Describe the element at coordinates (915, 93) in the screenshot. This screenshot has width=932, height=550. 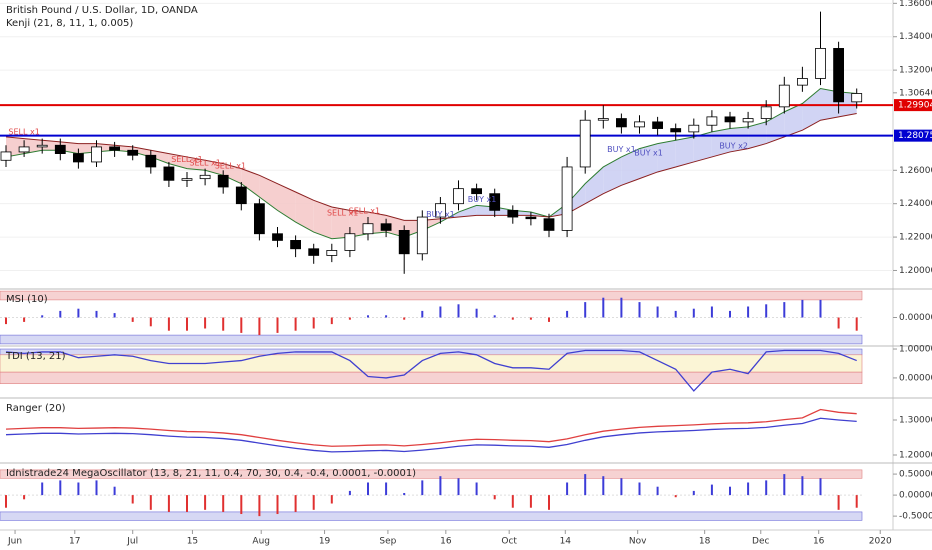
I see `last-price-label: 1.30640` at that location.